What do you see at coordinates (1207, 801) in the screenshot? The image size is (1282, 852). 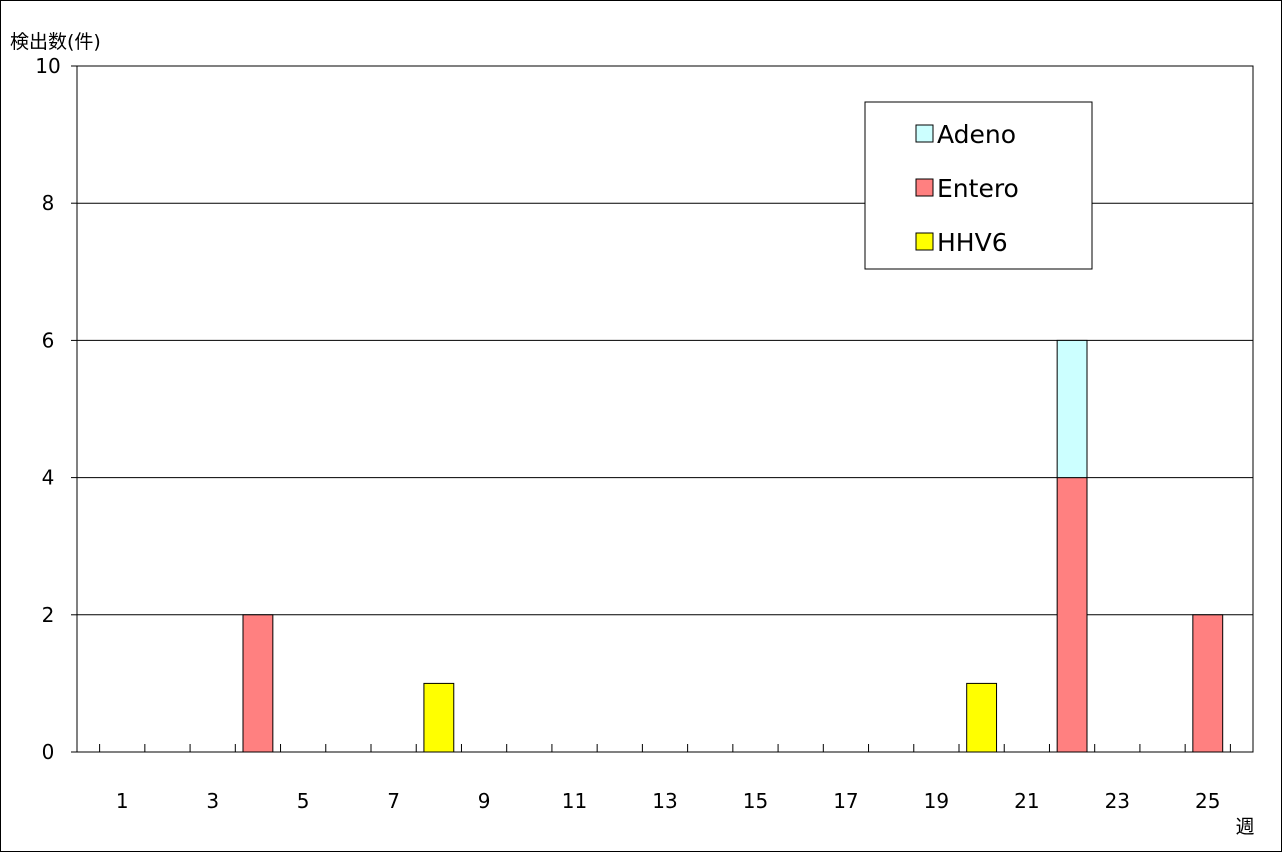 I see `x-tick-label: 25` at bounding box center [1207, 801].